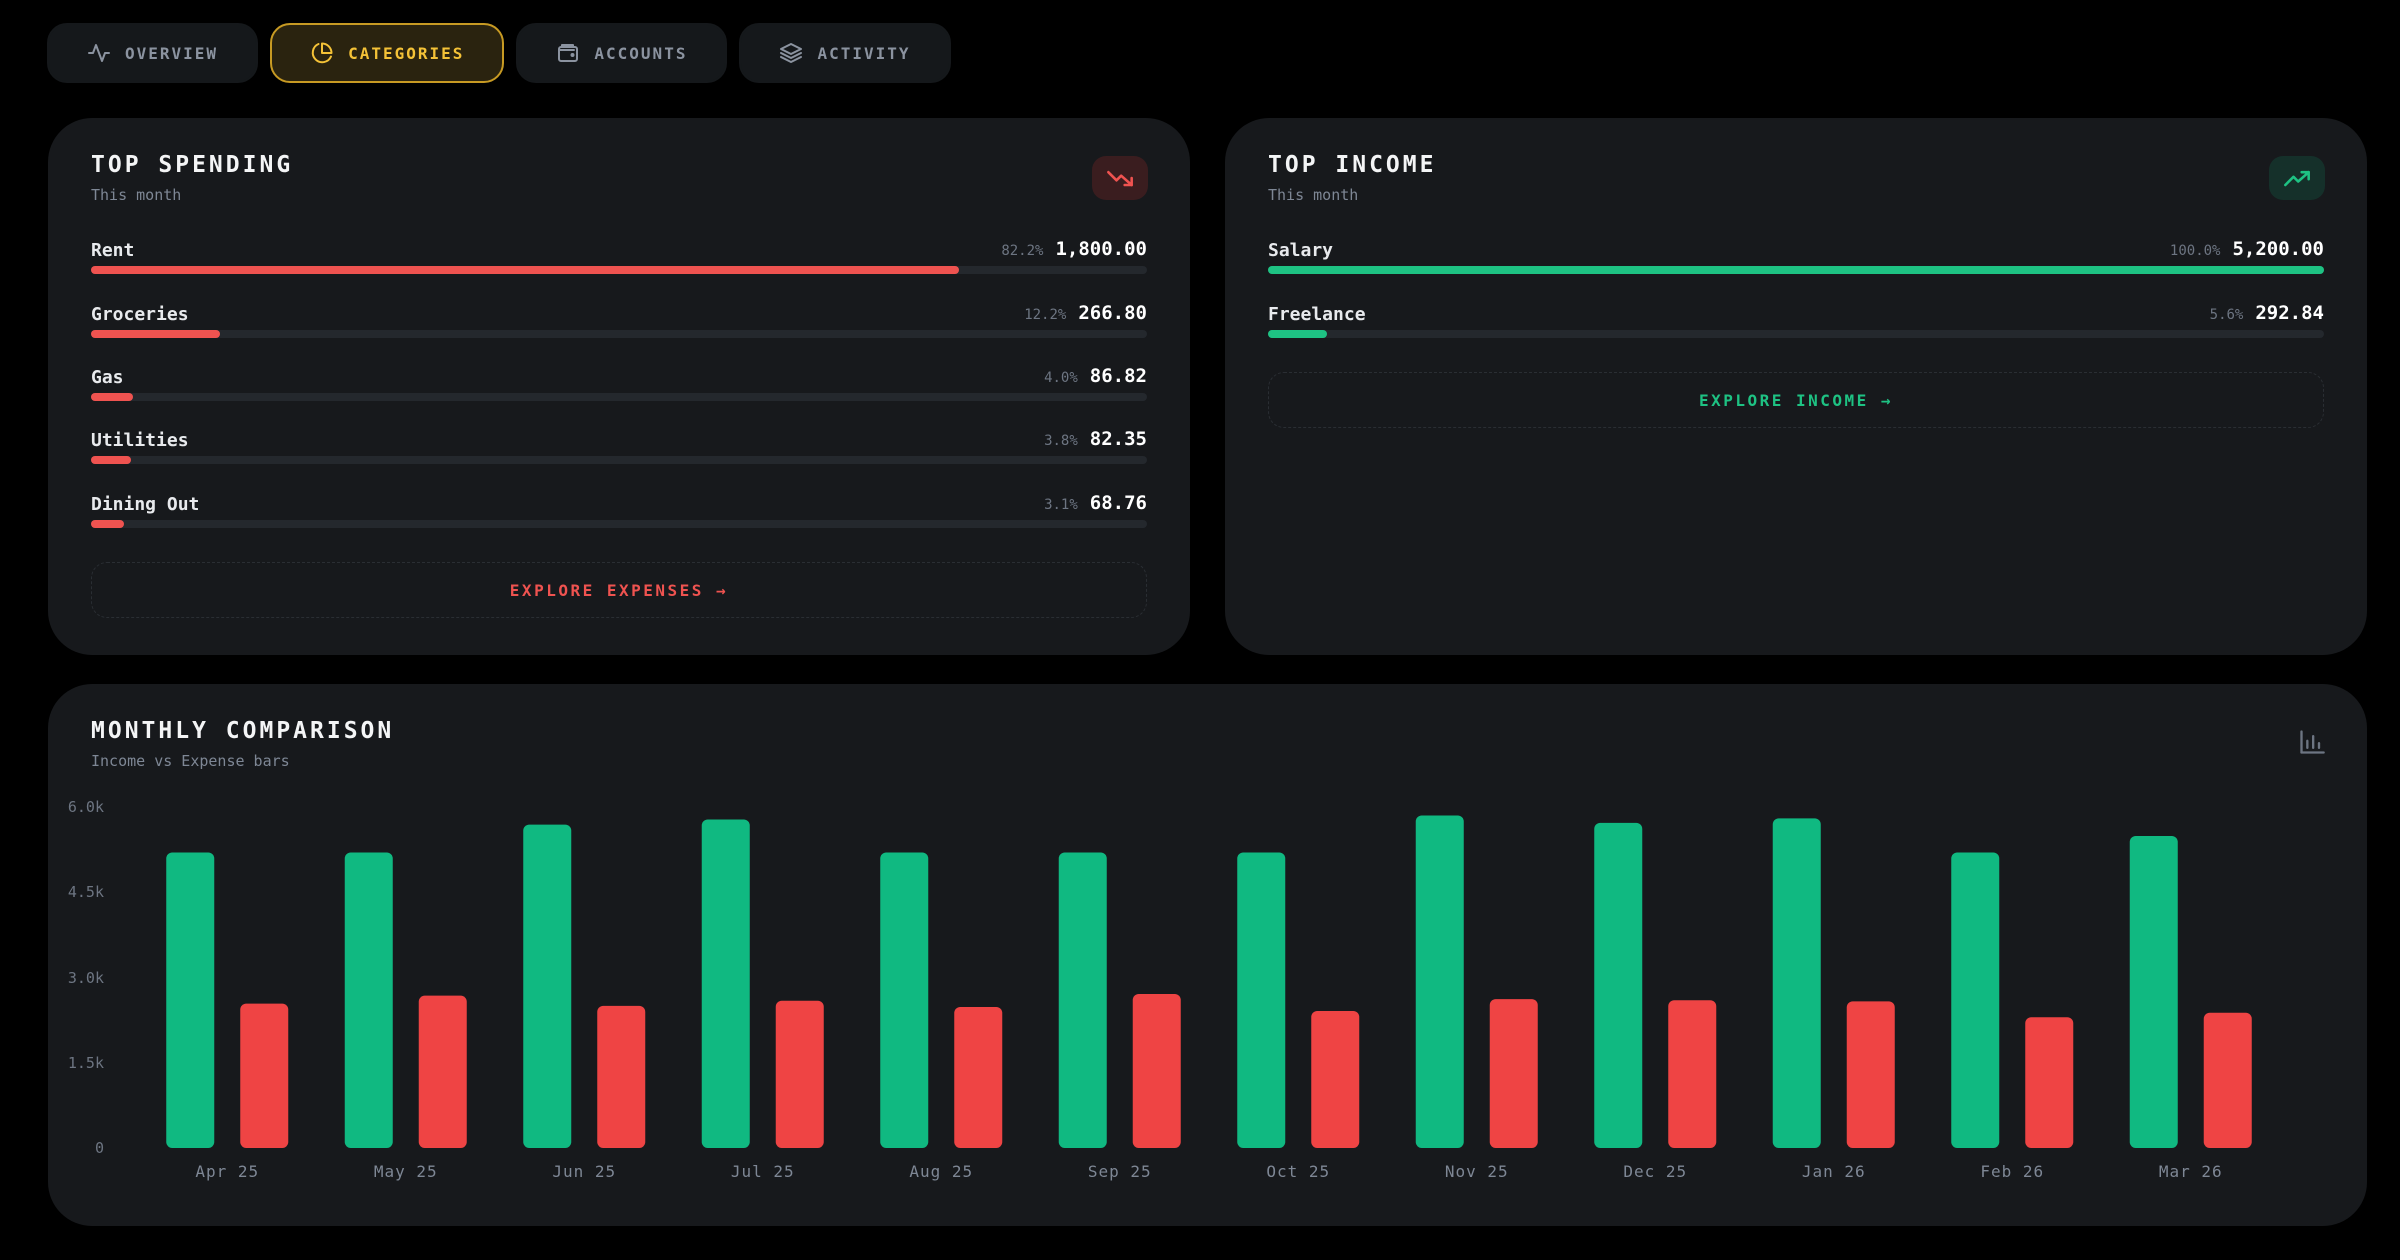 The height and width of the screenshot is (1260, 2400). I want to click on x-tick-label: Mar 26, so click(2190, 1171).